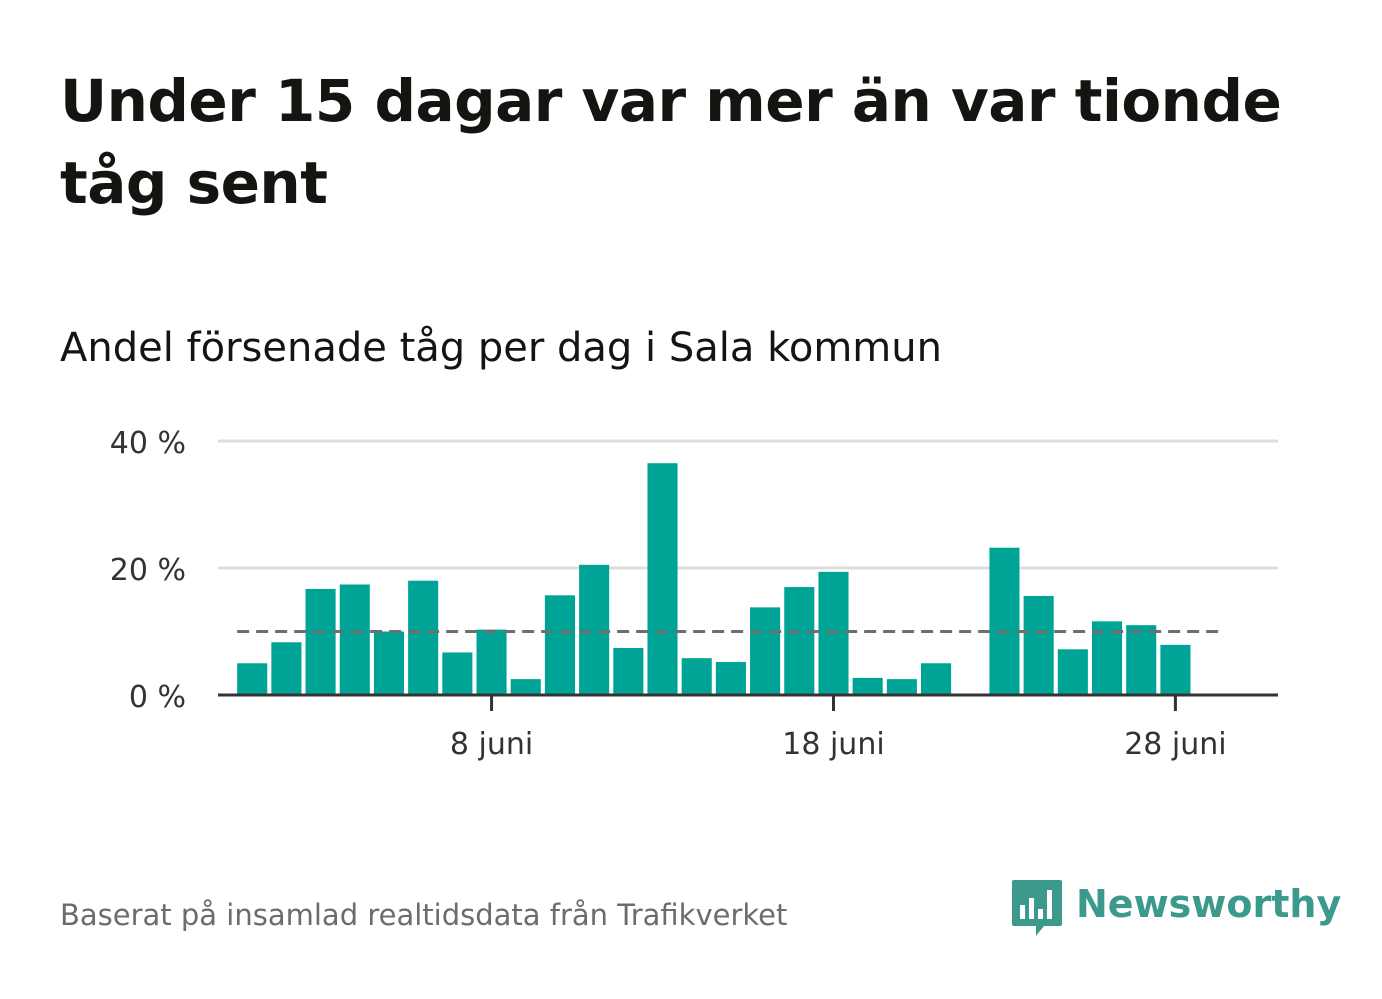 This screenshot has height=999, width=1382. I want to click on y-tick-label: 40 %, so click(148, 443).